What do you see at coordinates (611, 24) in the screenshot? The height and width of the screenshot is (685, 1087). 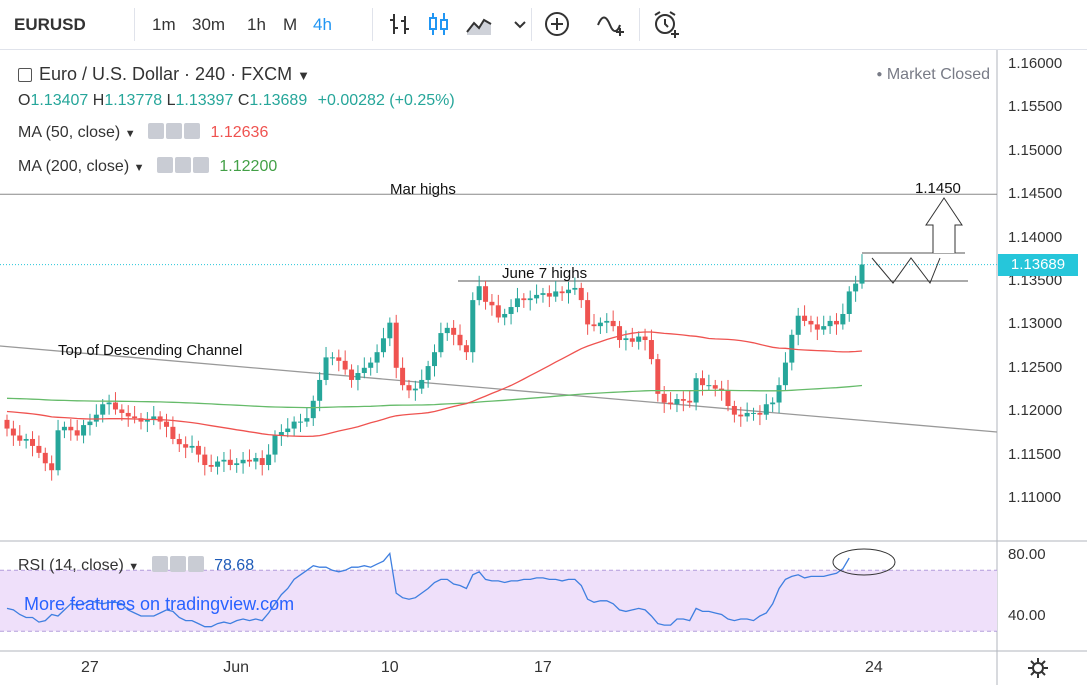 I see `compare-icon` at bounding box center [611, 24].